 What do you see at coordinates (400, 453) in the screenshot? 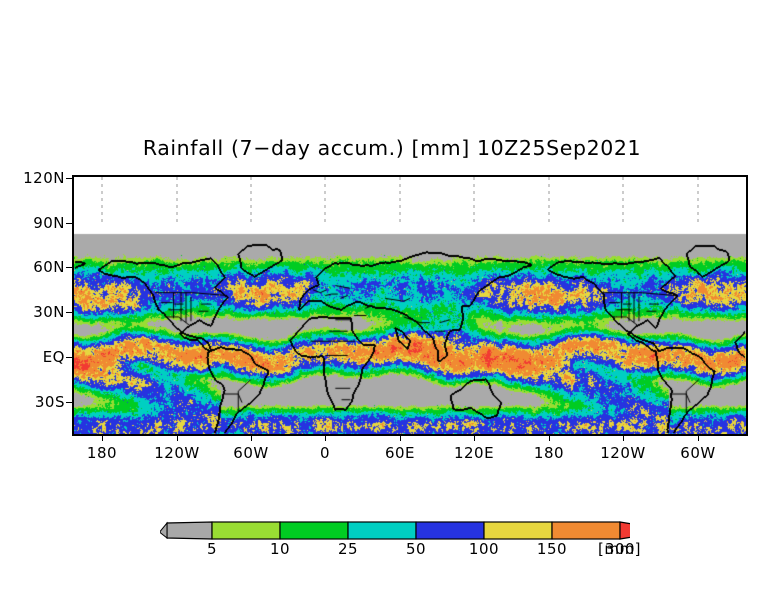
I see `x-axis-label: 60E` at bounding box center [400, 453].